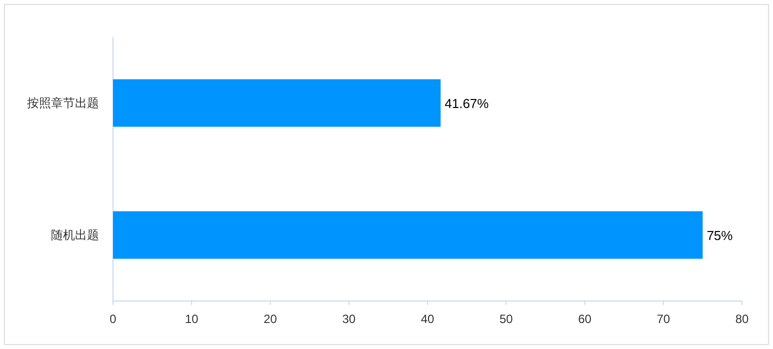  I want to click on x-tick-label: 60, so click(585, 319).